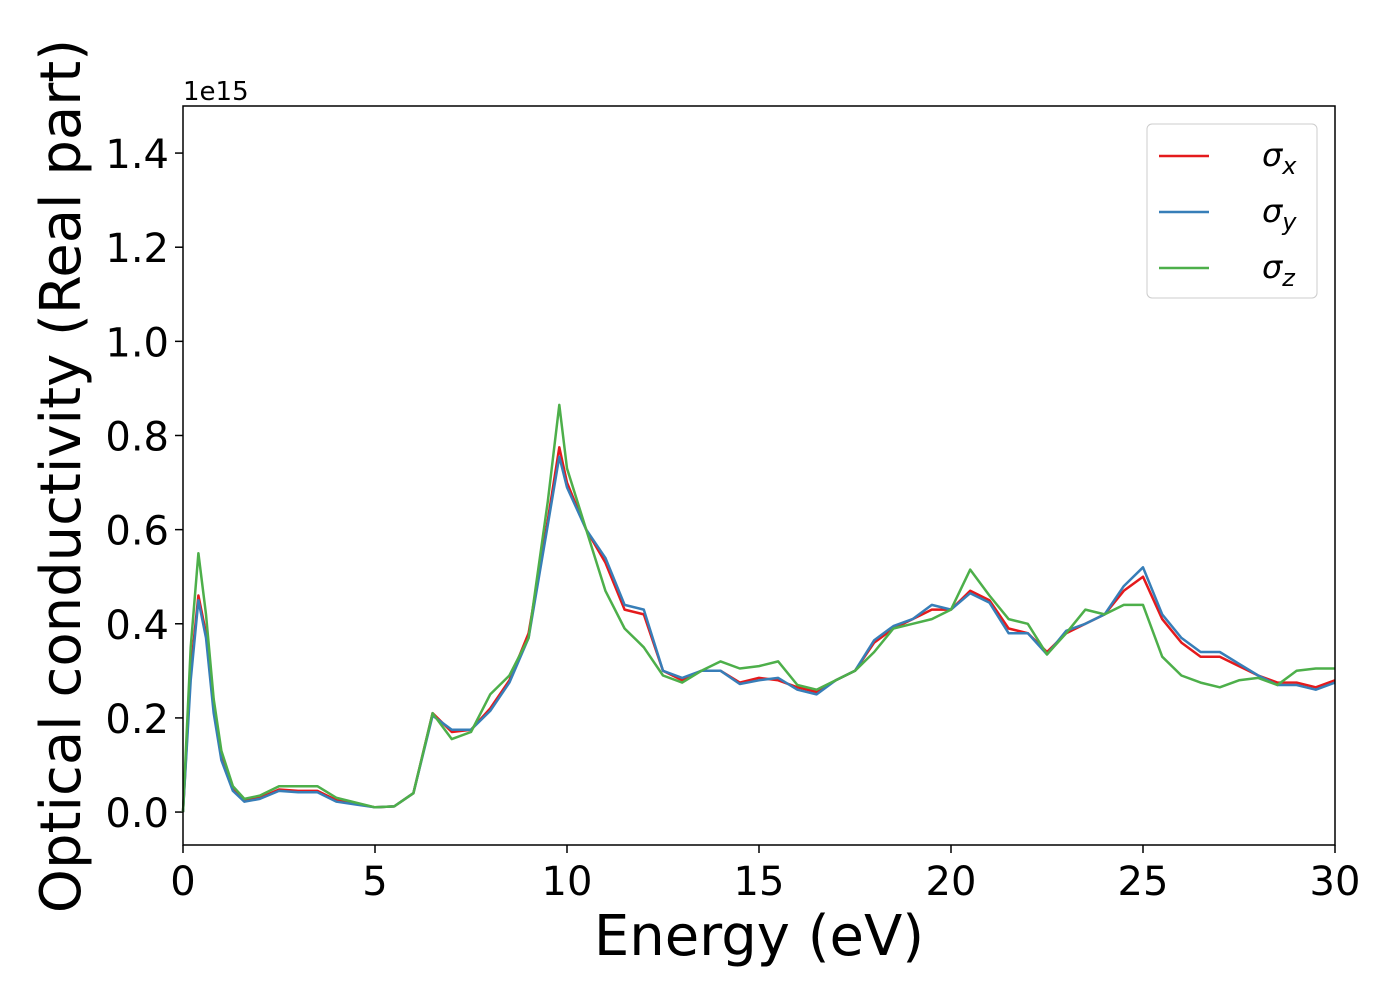  Describe the element at coordinates (1279, 270) in the screenshot. I see `legend-label: σz` at that location.